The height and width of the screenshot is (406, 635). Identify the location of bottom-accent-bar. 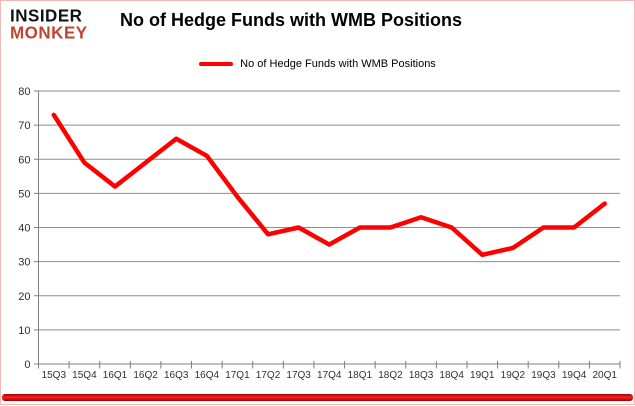
(317, 397).